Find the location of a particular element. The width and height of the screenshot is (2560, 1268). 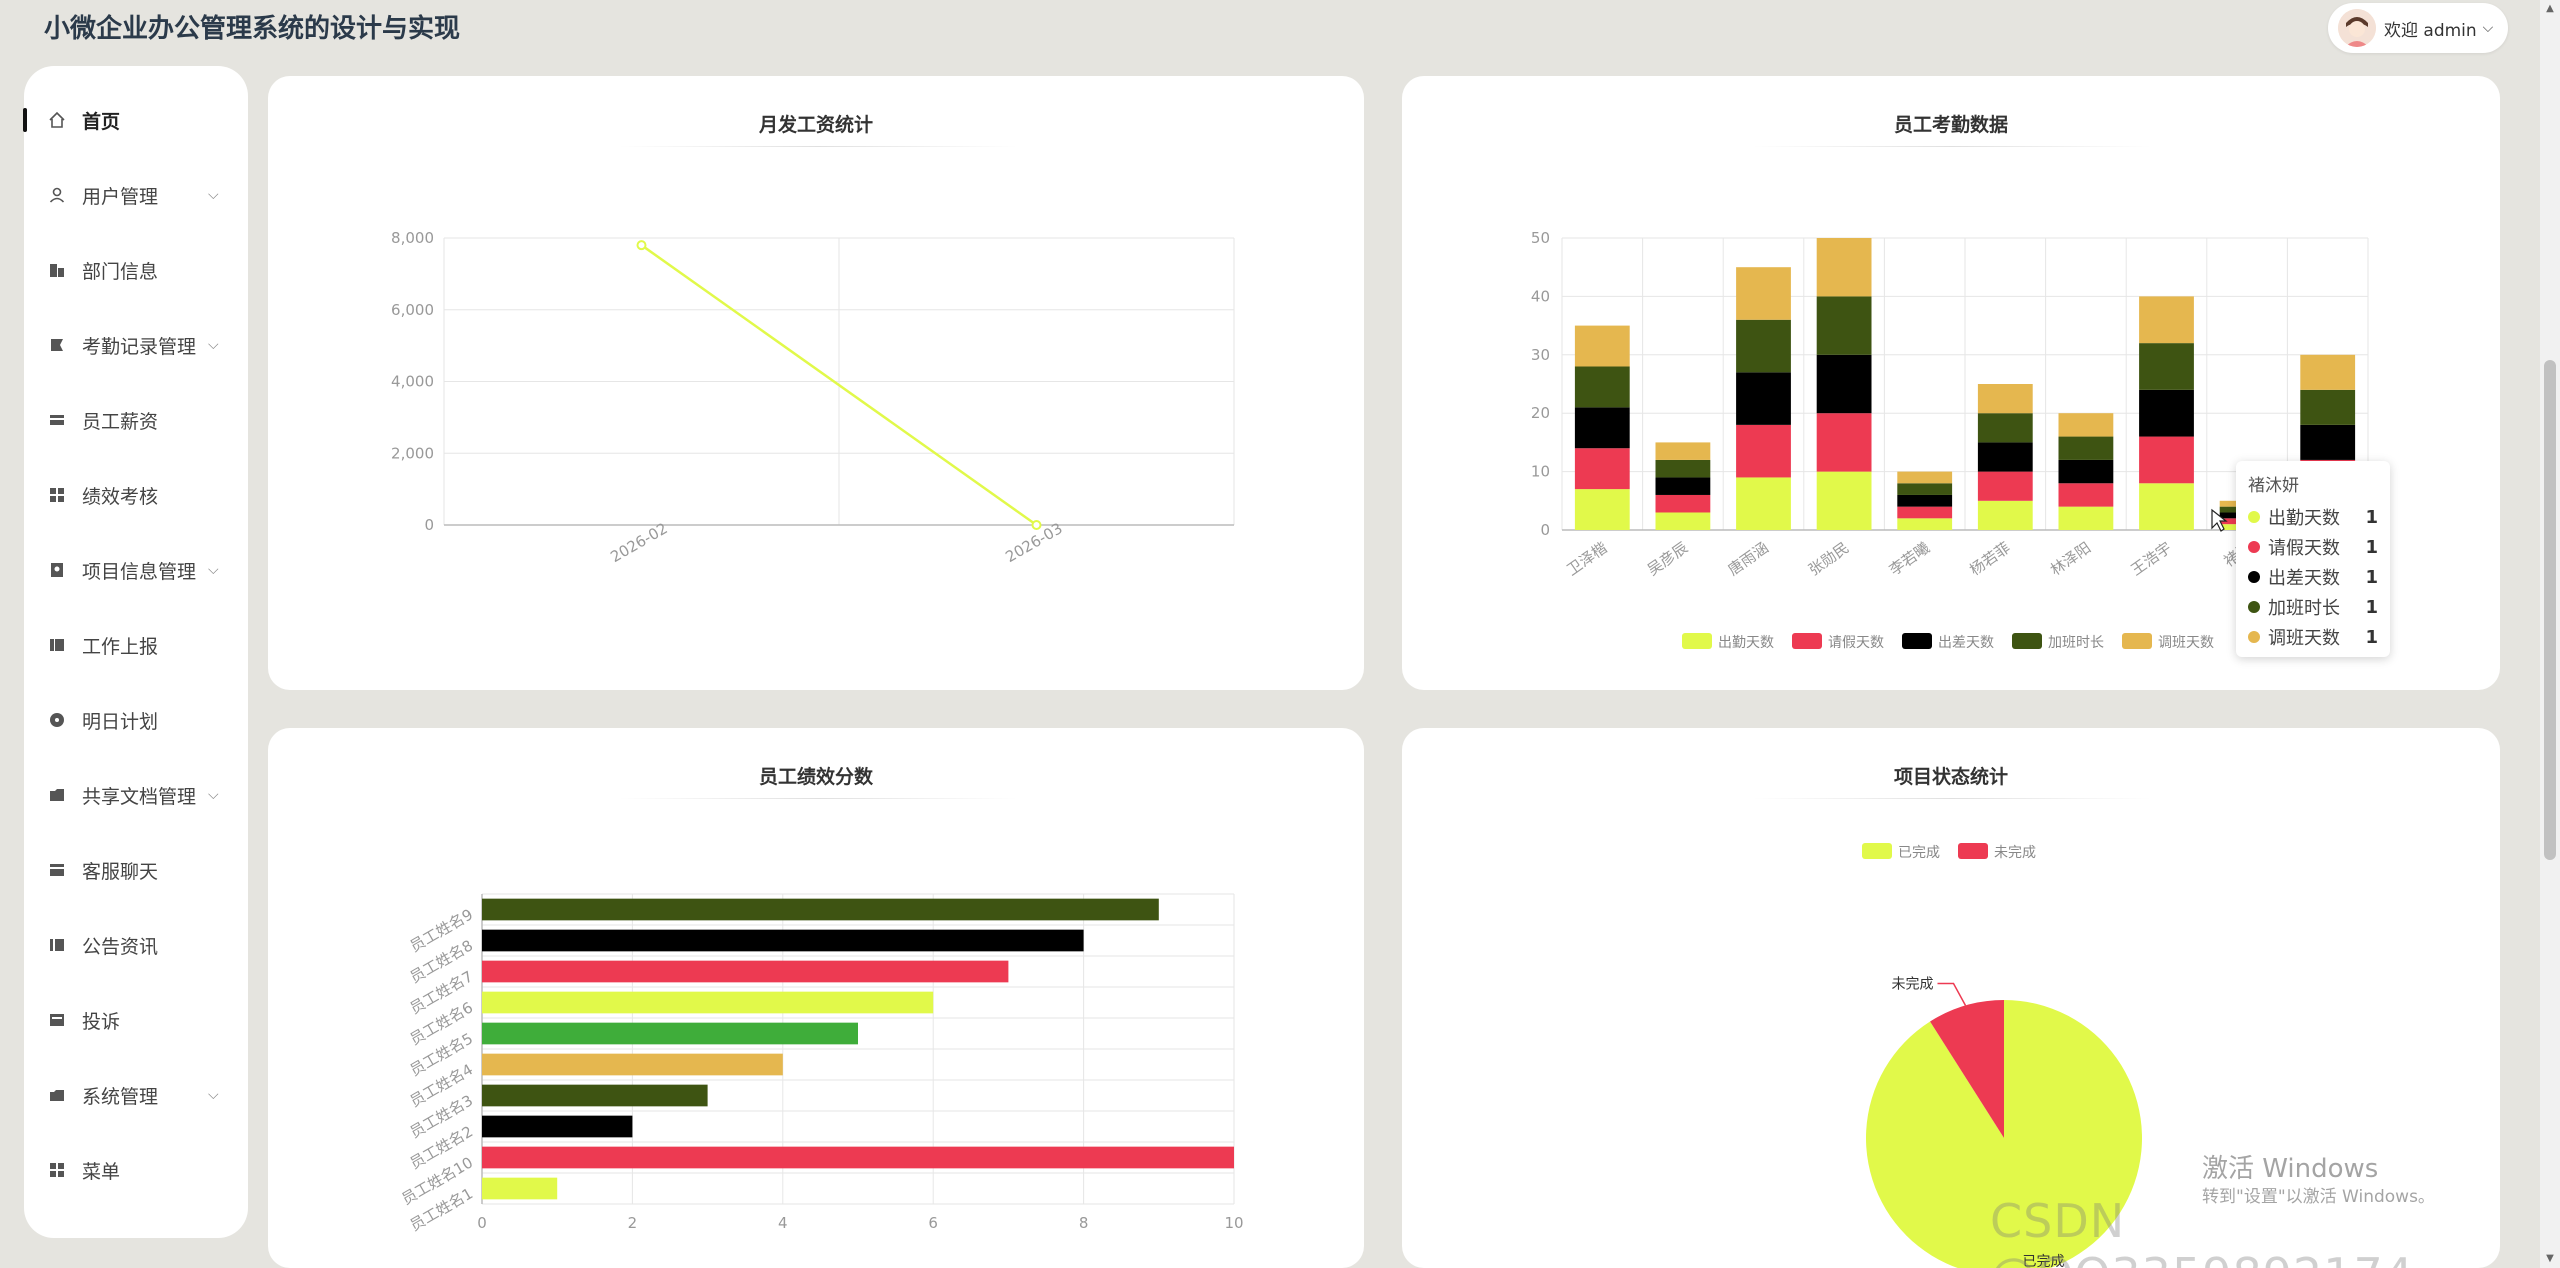

sidebar-item: 明日计划 is located at coordinates (136, 720).